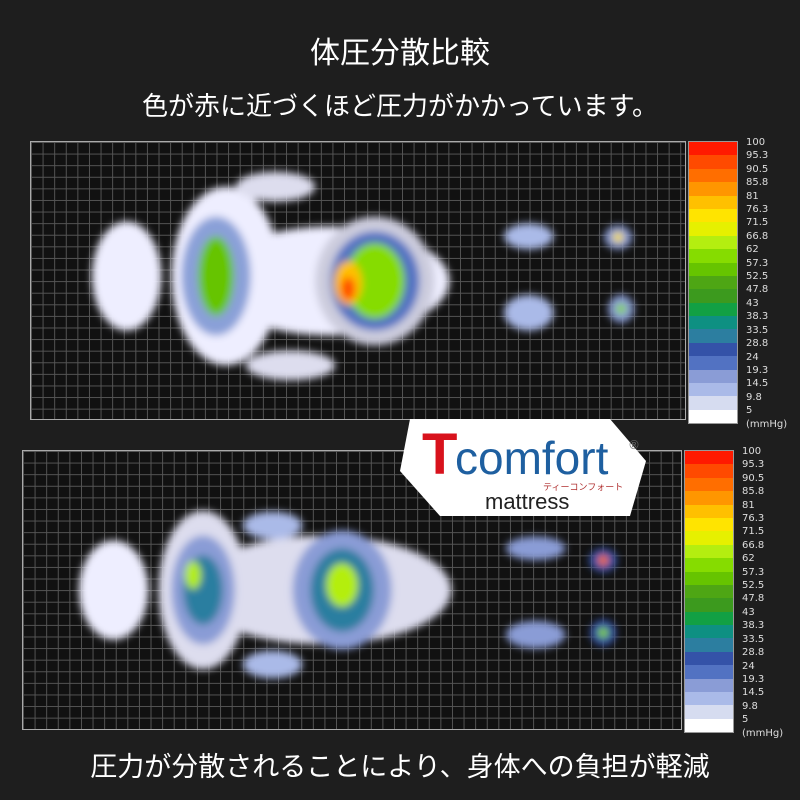 The height and width of the screenshot is (800, 800). I want to click on color-scale-top, so click(713, 283).